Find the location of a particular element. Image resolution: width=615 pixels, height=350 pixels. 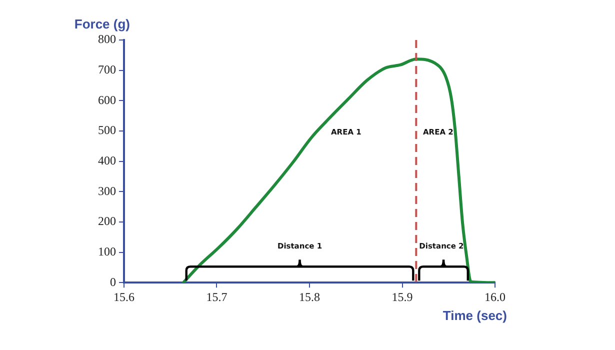

y-tick-label: 0 is located at coordinates (113, 281).